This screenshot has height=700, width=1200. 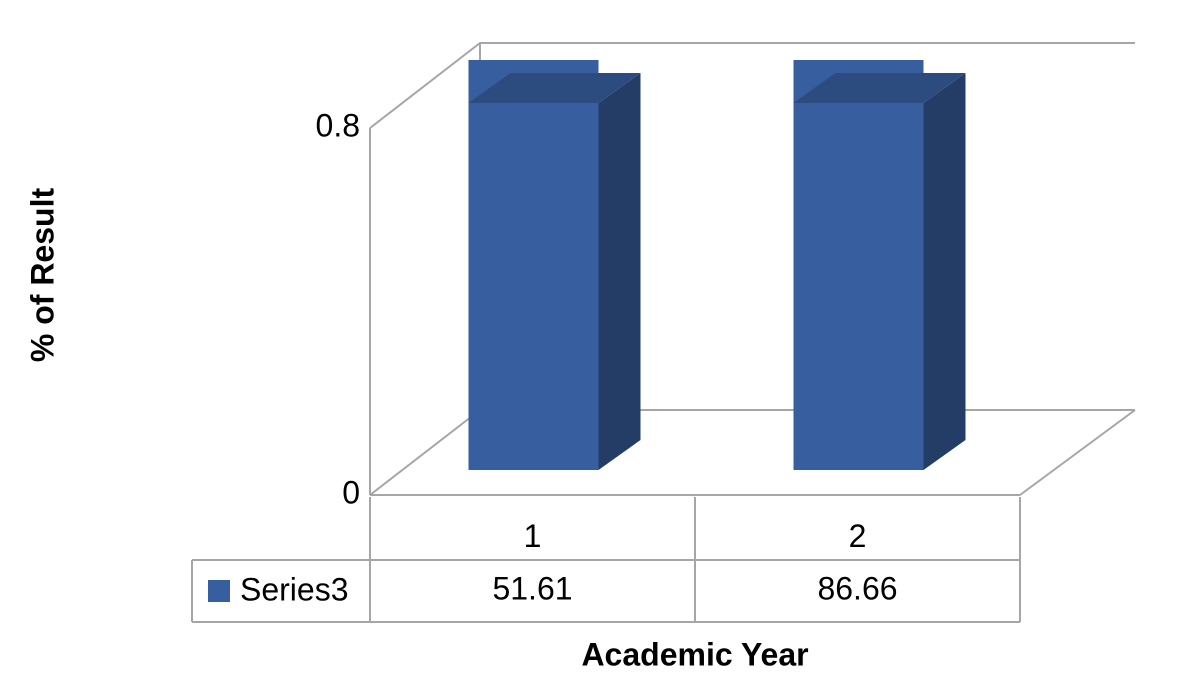 I want to click on legend-label: Series3, so click(x=294, y=589).